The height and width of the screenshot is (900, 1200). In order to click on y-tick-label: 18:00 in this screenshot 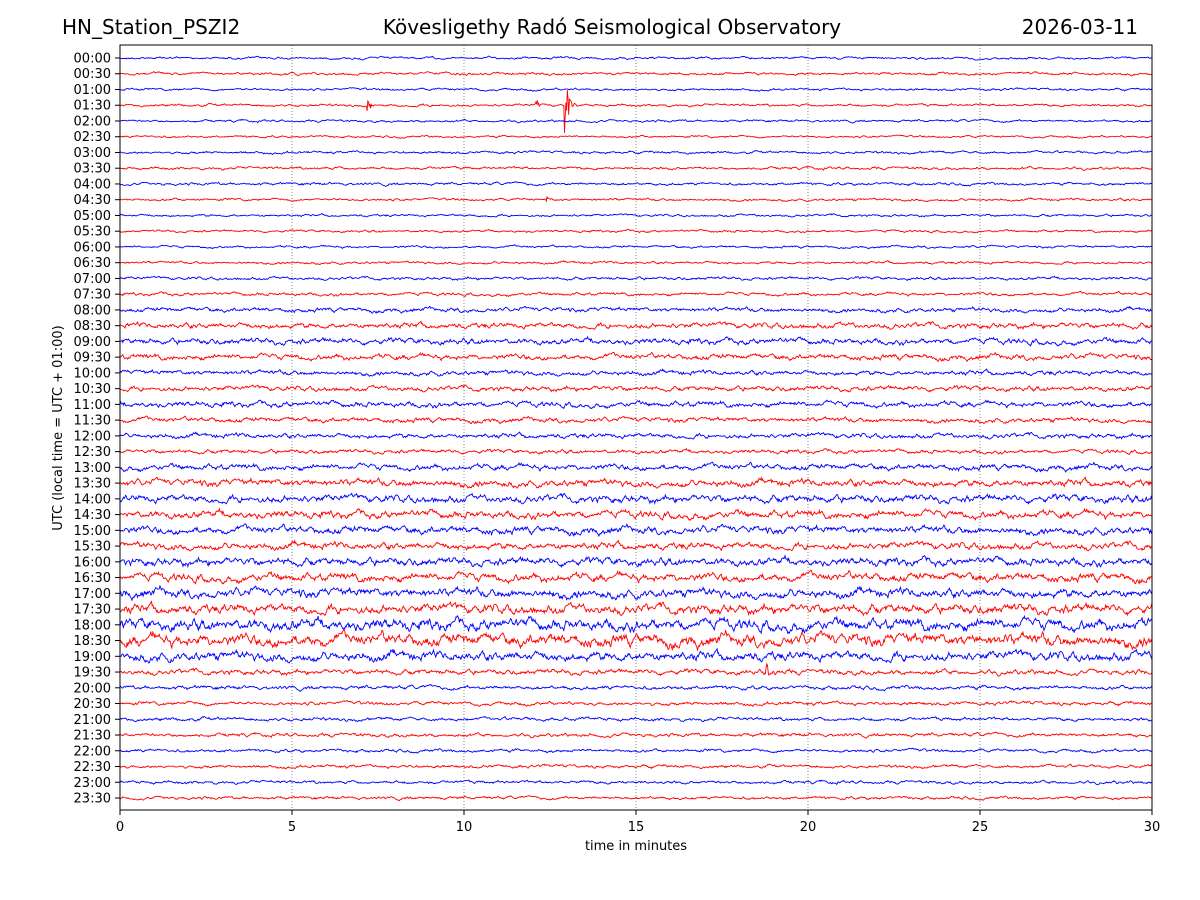, I will do `click(92, 625)`.